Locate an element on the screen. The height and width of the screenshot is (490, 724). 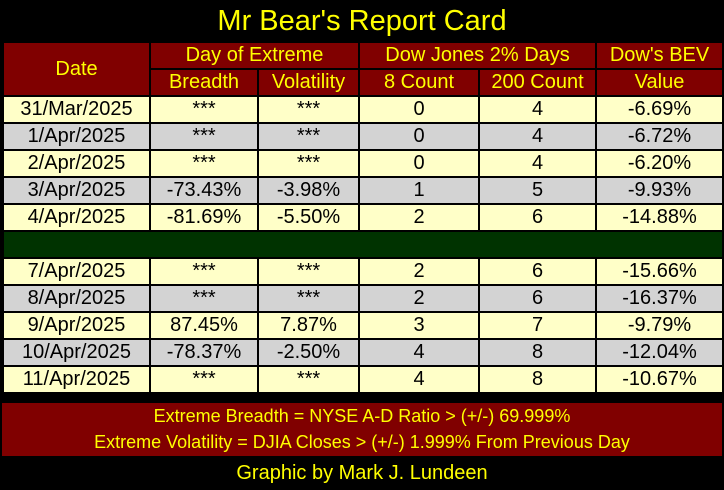
cell-bev: -9.79% is located at coordinates (659, 325).